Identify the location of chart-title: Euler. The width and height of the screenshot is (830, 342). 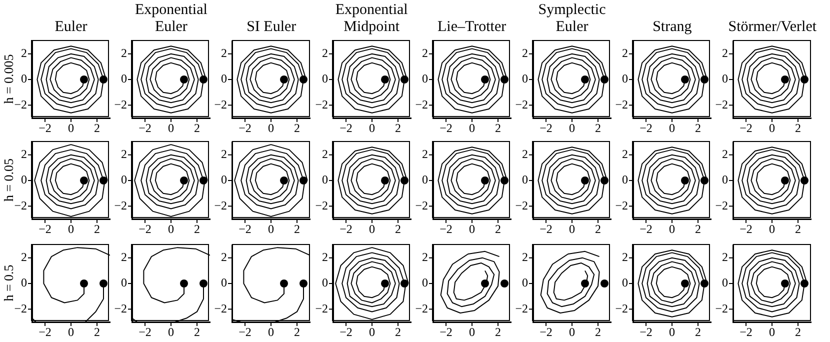
(71, 27).